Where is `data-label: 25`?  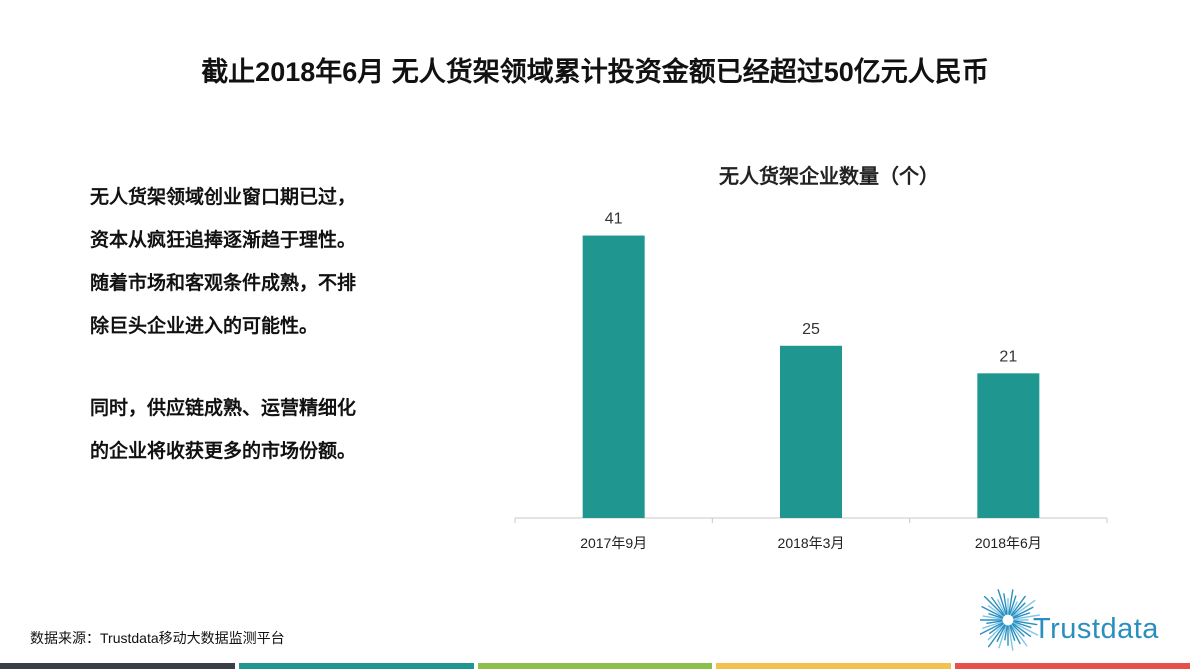 data-label: 25 is located at coordinates (811, 329).